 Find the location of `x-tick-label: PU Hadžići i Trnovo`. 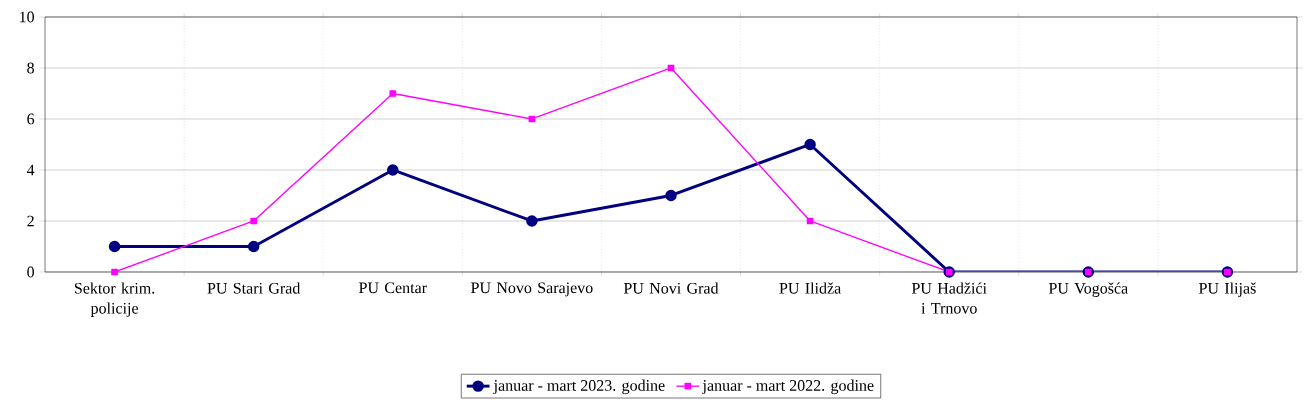

x-tick-label: PU Hadžići i Trnovo is located at coordinates (949, 298).